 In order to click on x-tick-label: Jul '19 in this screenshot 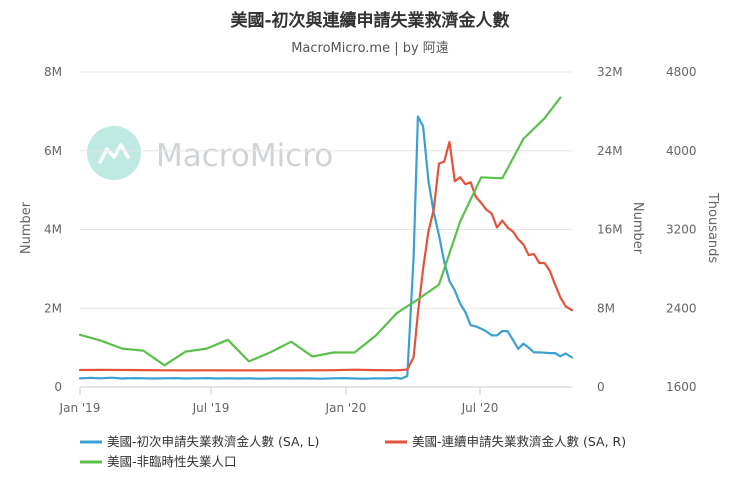, I will do `click(211, 408)`.